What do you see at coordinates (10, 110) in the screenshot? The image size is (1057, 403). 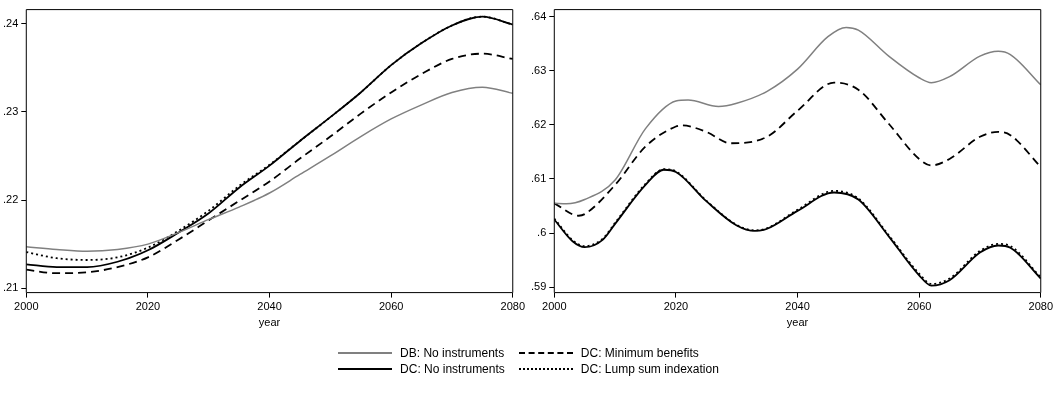 I see `y-tick-label: .23` at bounding box center [10, 110].